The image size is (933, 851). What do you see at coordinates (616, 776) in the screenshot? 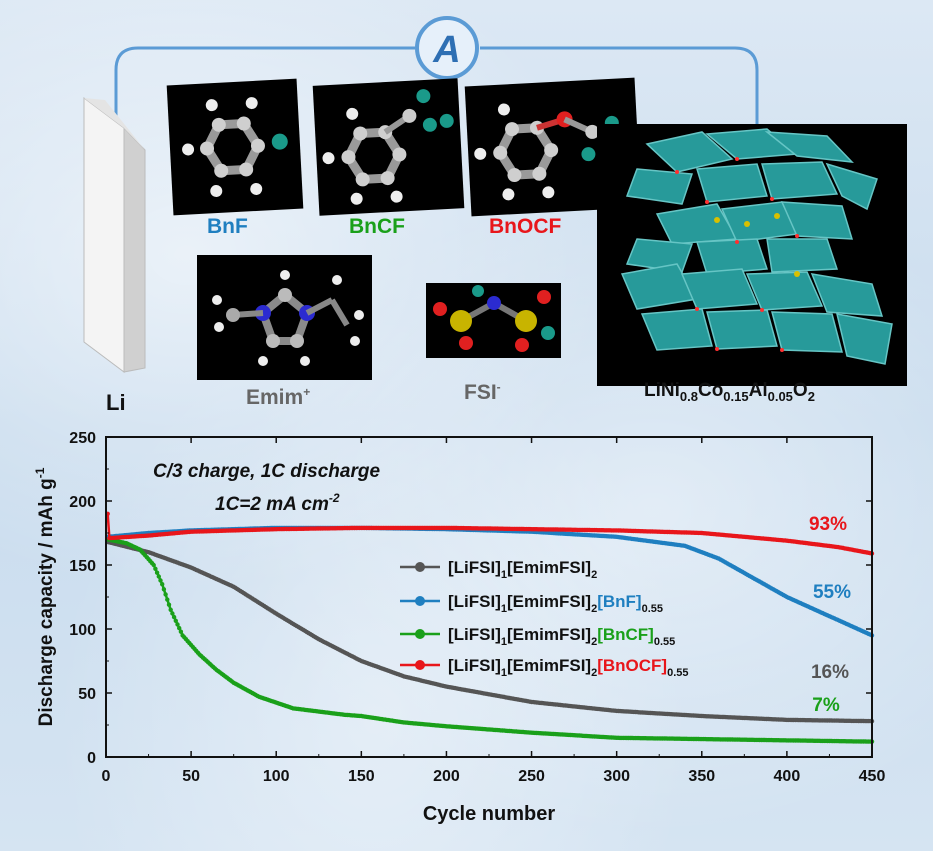
I see `x-tick-label: 300` at bounding box center [616, 776].